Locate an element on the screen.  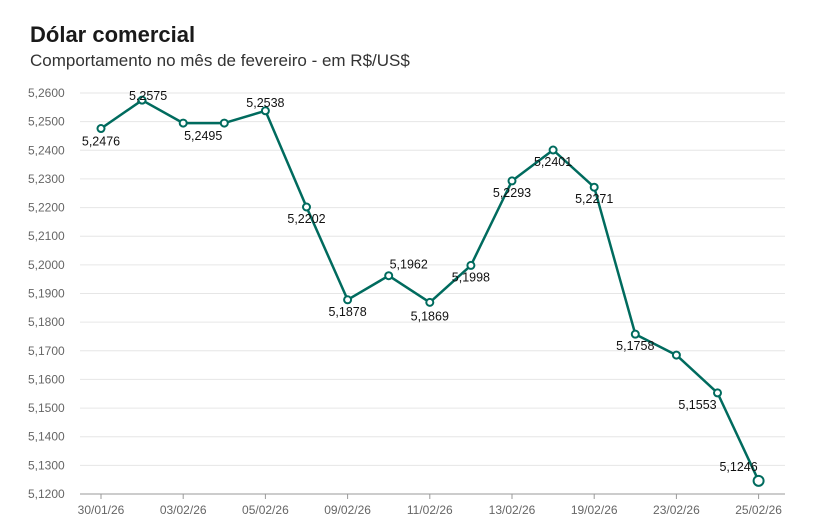
data-label: 5,1878 is located at coordinates (347, 312).